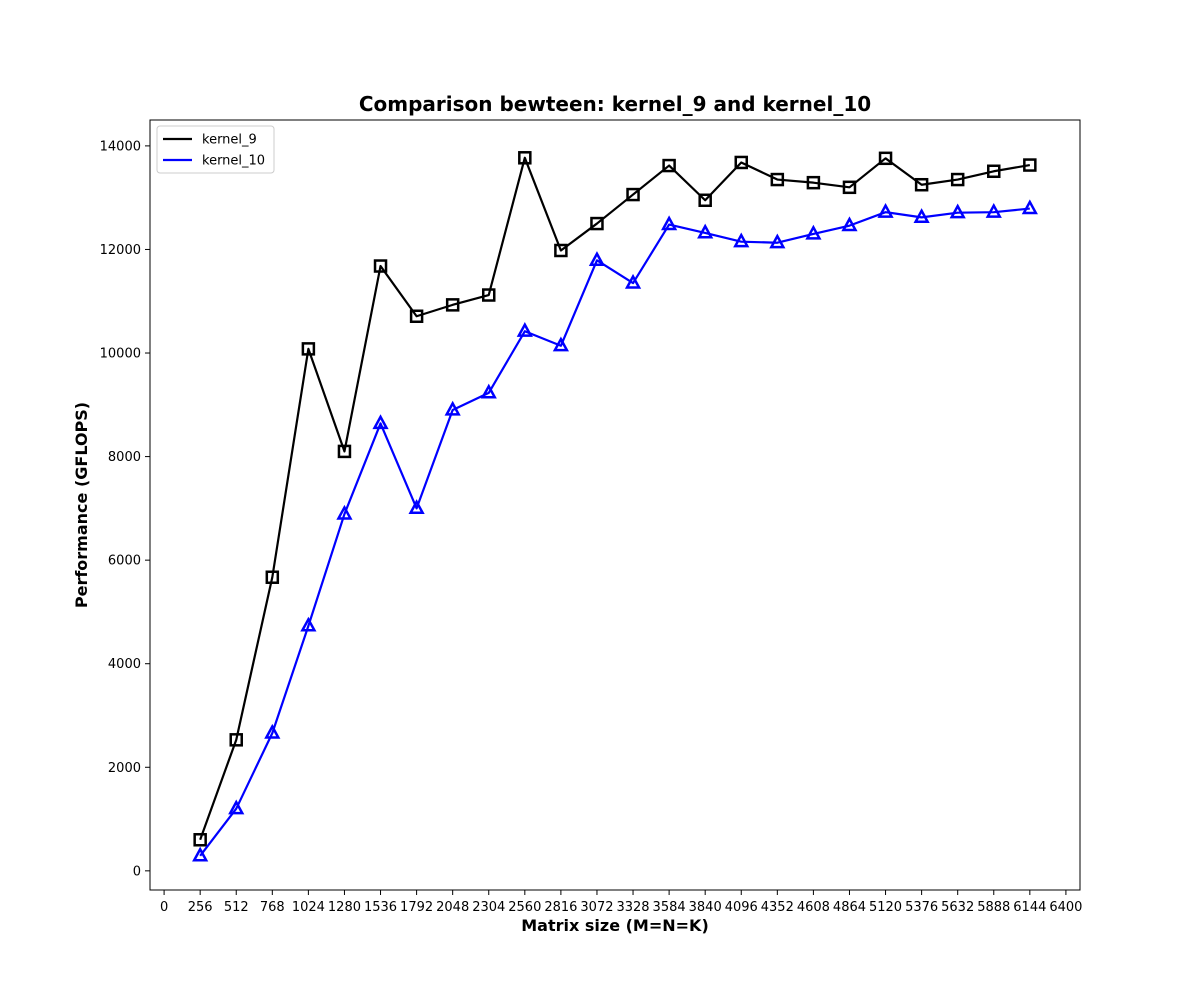 The height and width of the screenshot is (1000, 1200). I want to click on legend: kernel_9 kernel_10, so click(215, 149).